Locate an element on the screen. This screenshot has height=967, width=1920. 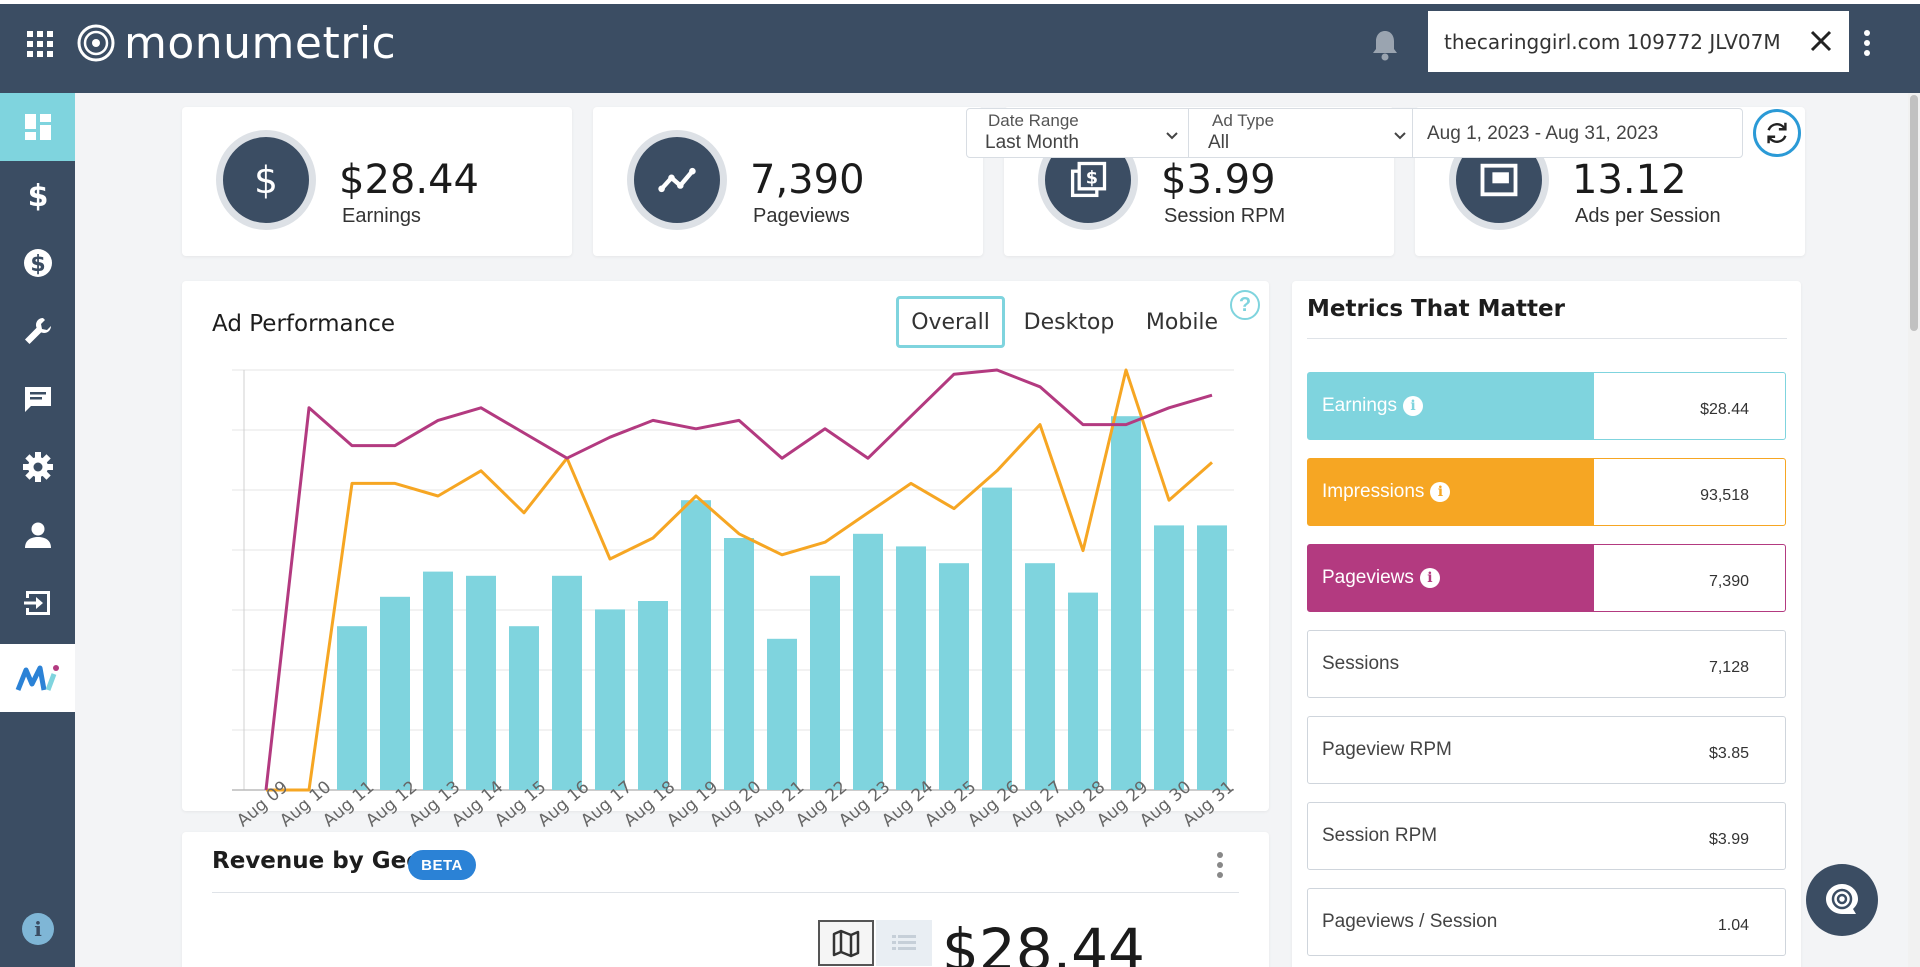
metric-row: Impressions i 93,518 is located at coordinates (1546, 492).